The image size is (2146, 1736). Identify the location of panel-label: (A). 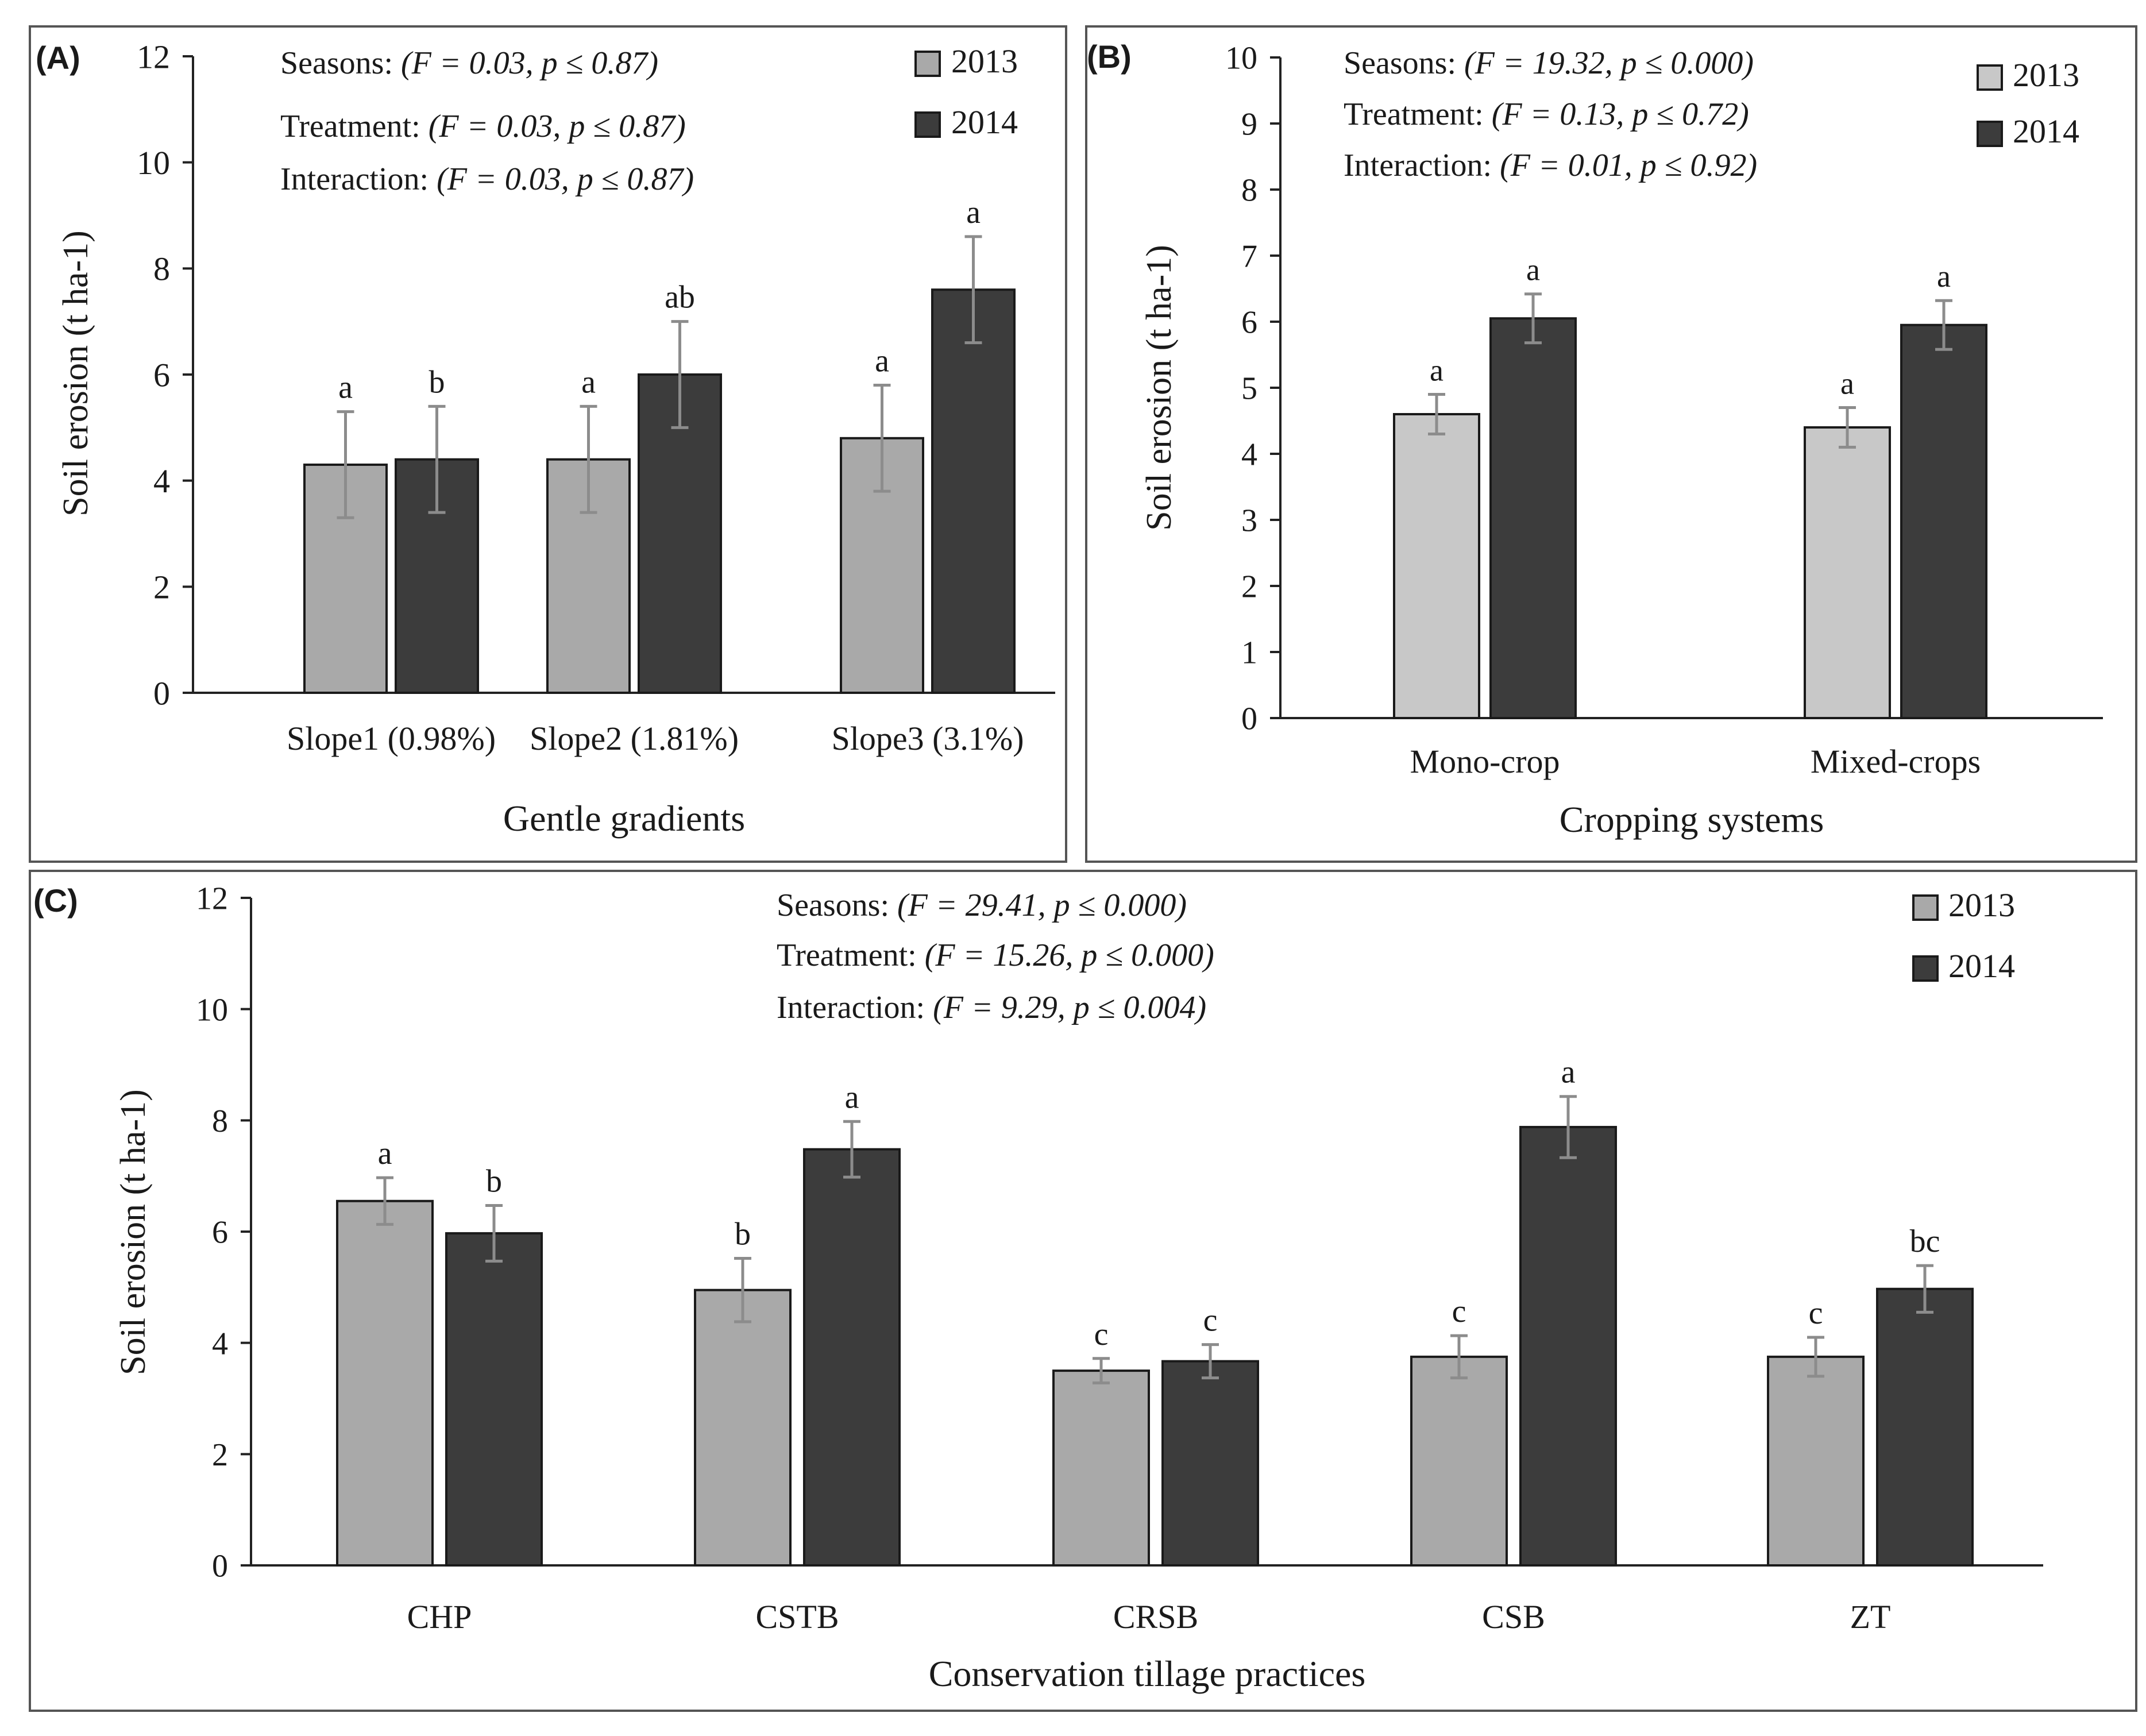
(58, 58).